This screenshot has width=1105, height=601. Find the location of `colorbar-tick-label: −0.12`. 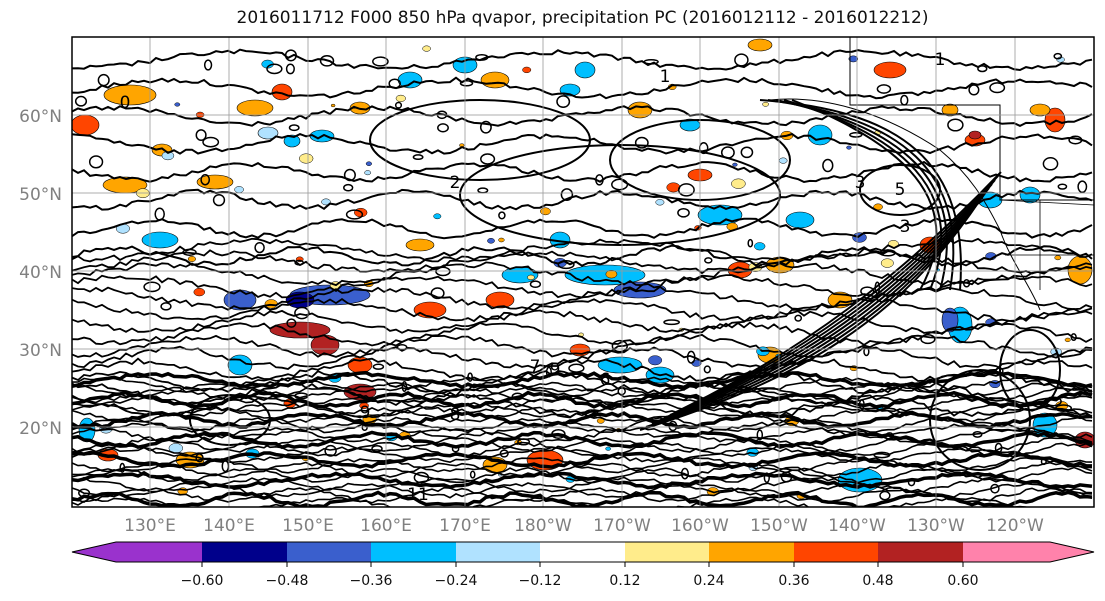

colorbar-tick-label: −0.12 is located at coordinates (540, 581).